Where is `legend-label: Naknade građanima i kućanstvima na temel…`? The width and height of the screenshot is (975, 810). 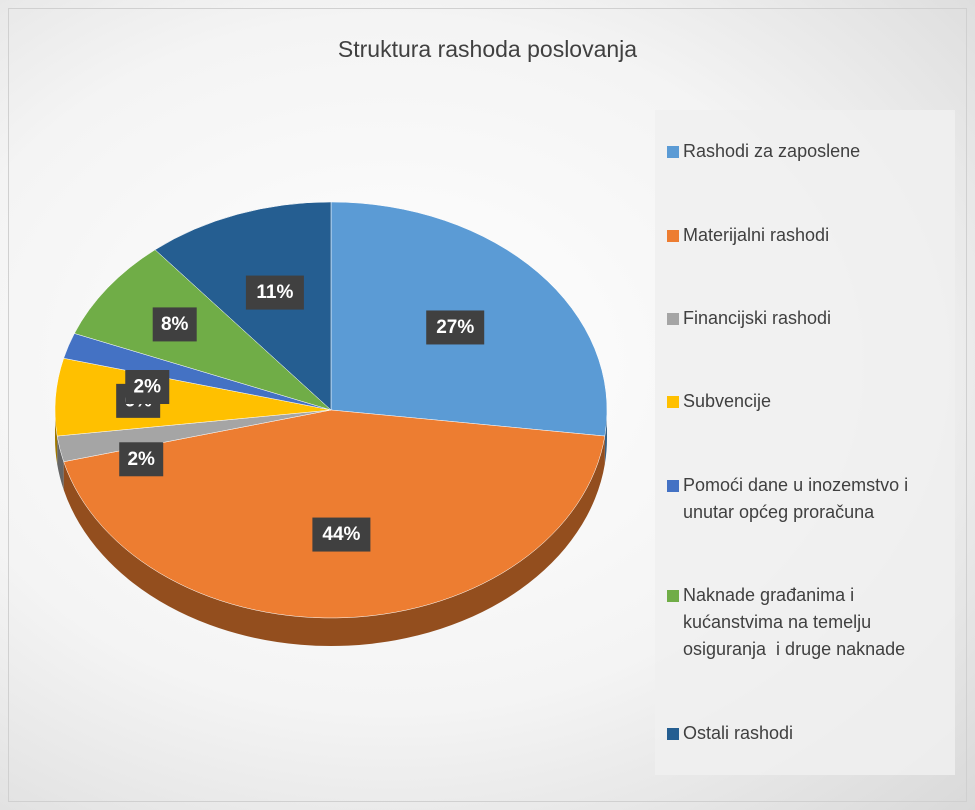
legend-label: Naknade građanima i kućanstvima na temel… is located at coordinates (794, 622).